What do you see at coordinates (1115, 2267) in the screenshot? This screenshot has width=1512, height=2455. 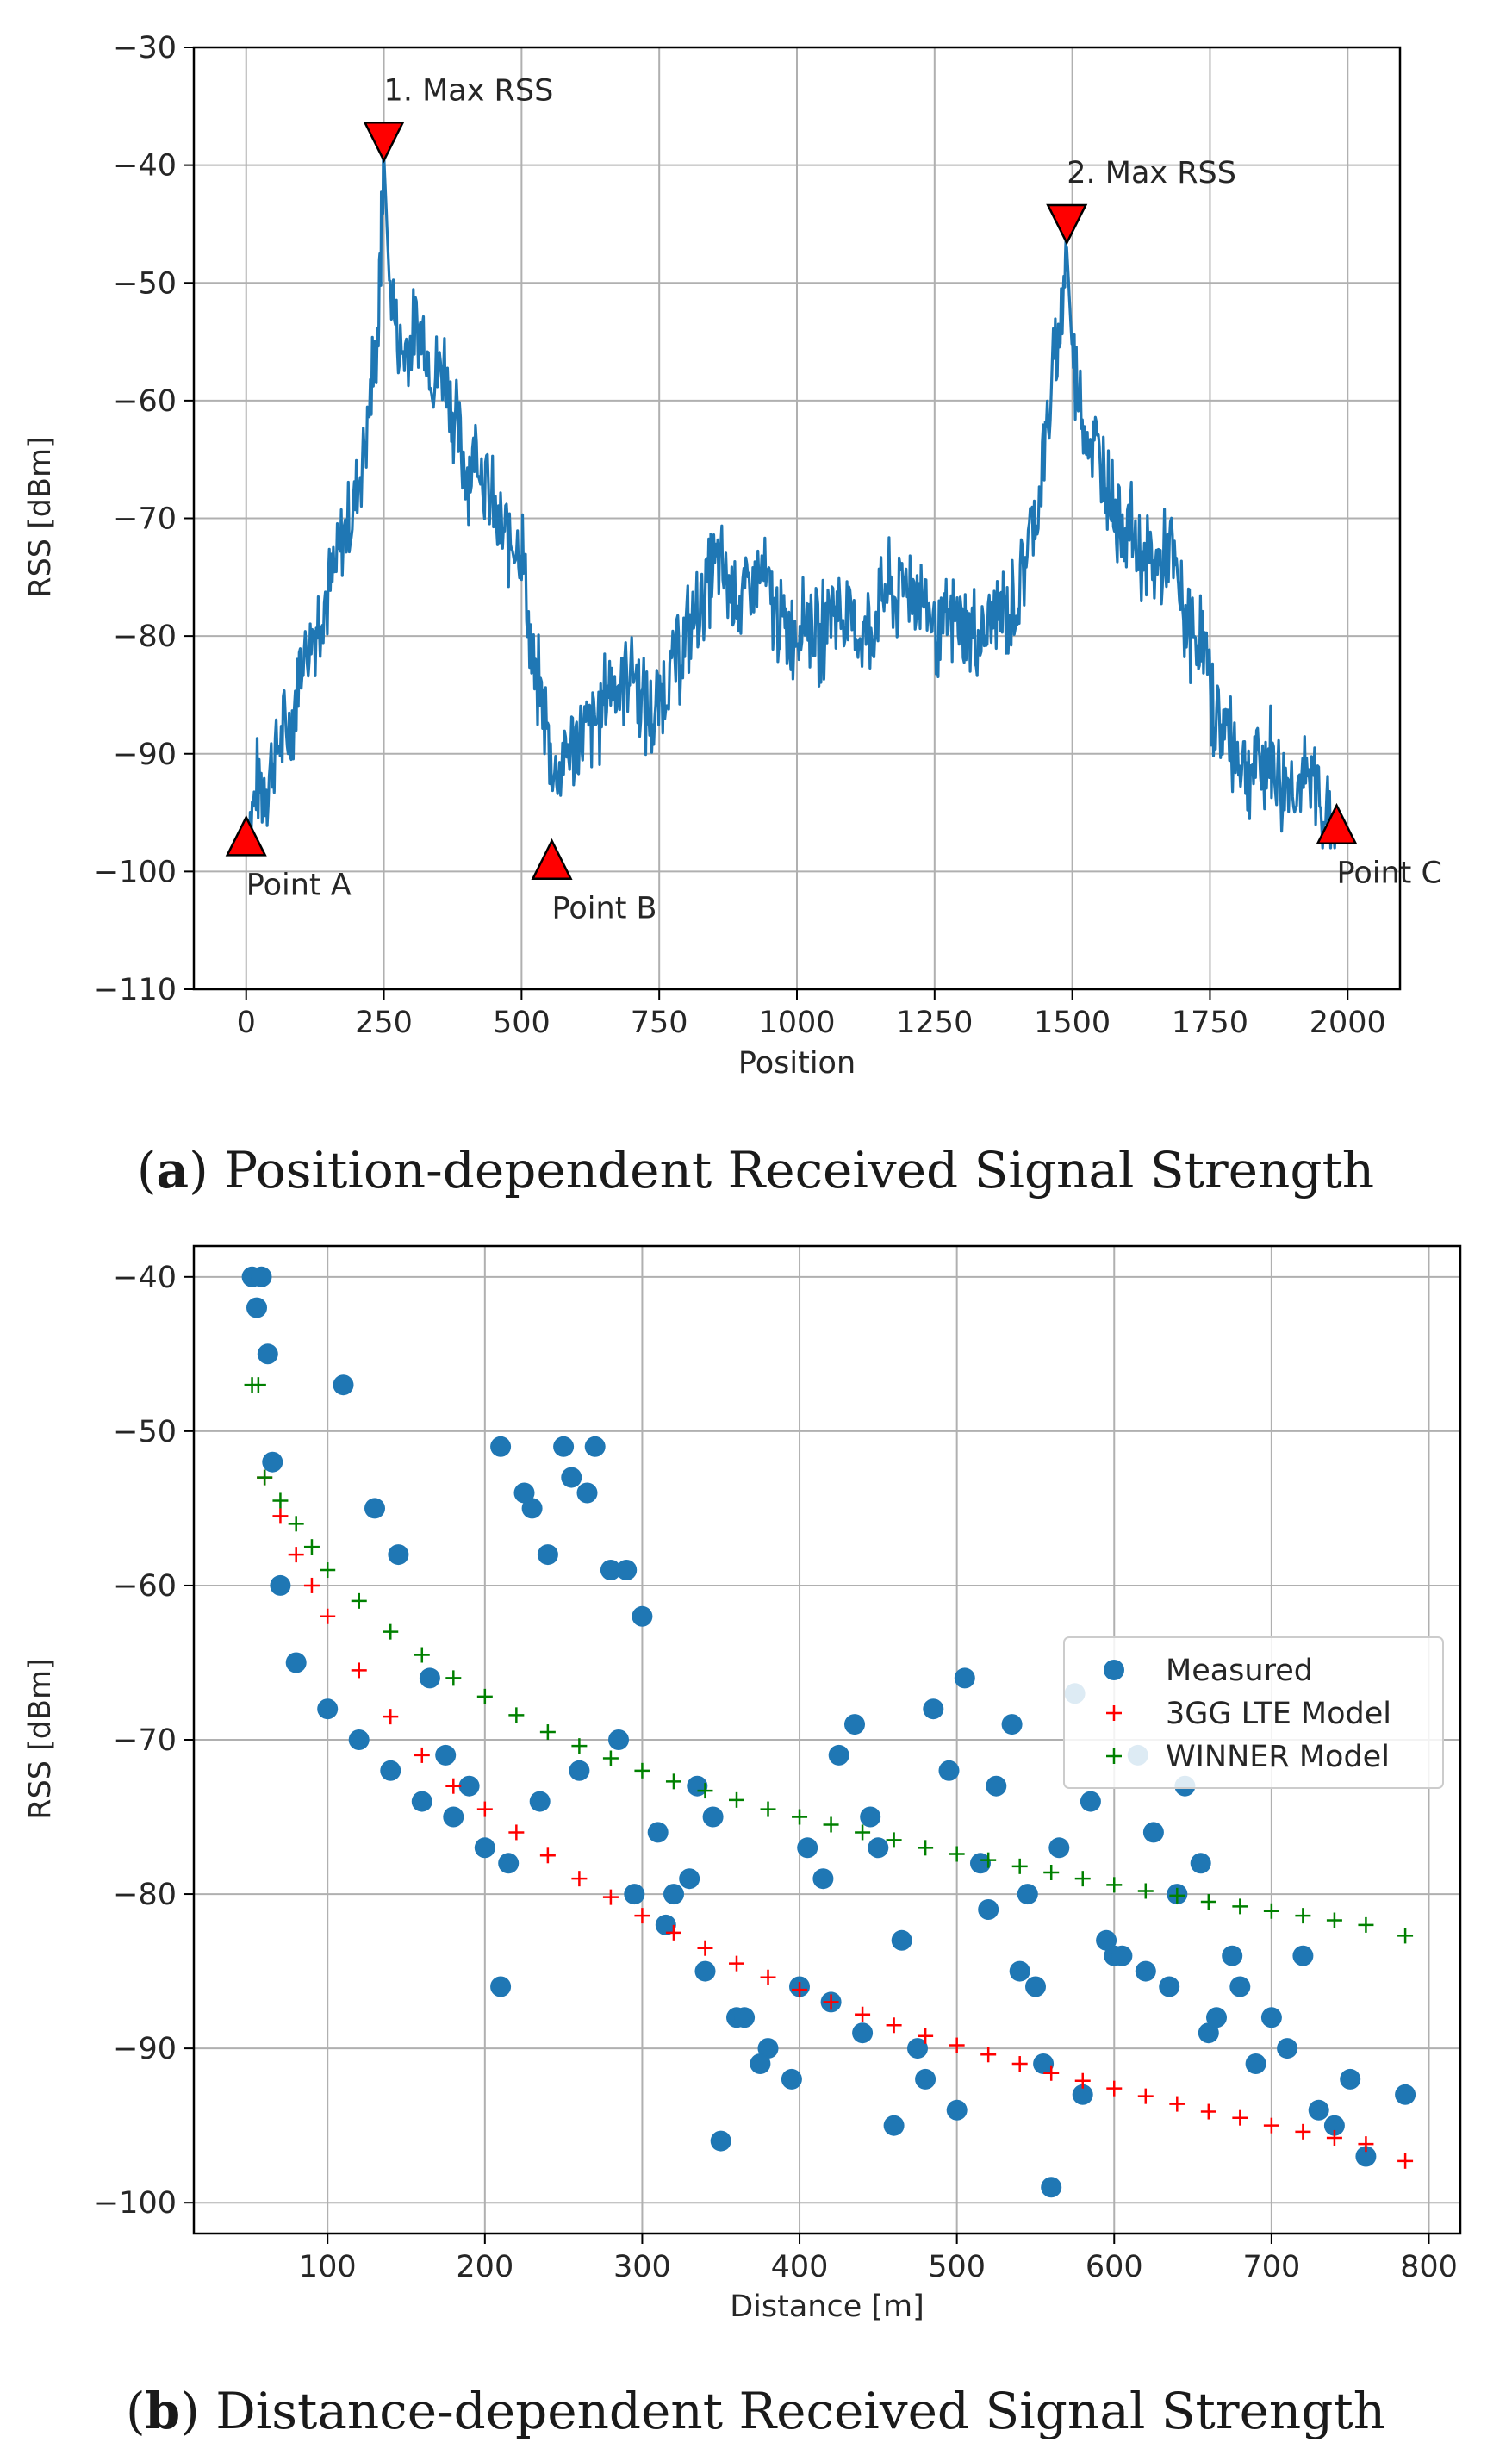 I see `panel-b-x-tick-label: 600` at bounding box center [1115, 2267].